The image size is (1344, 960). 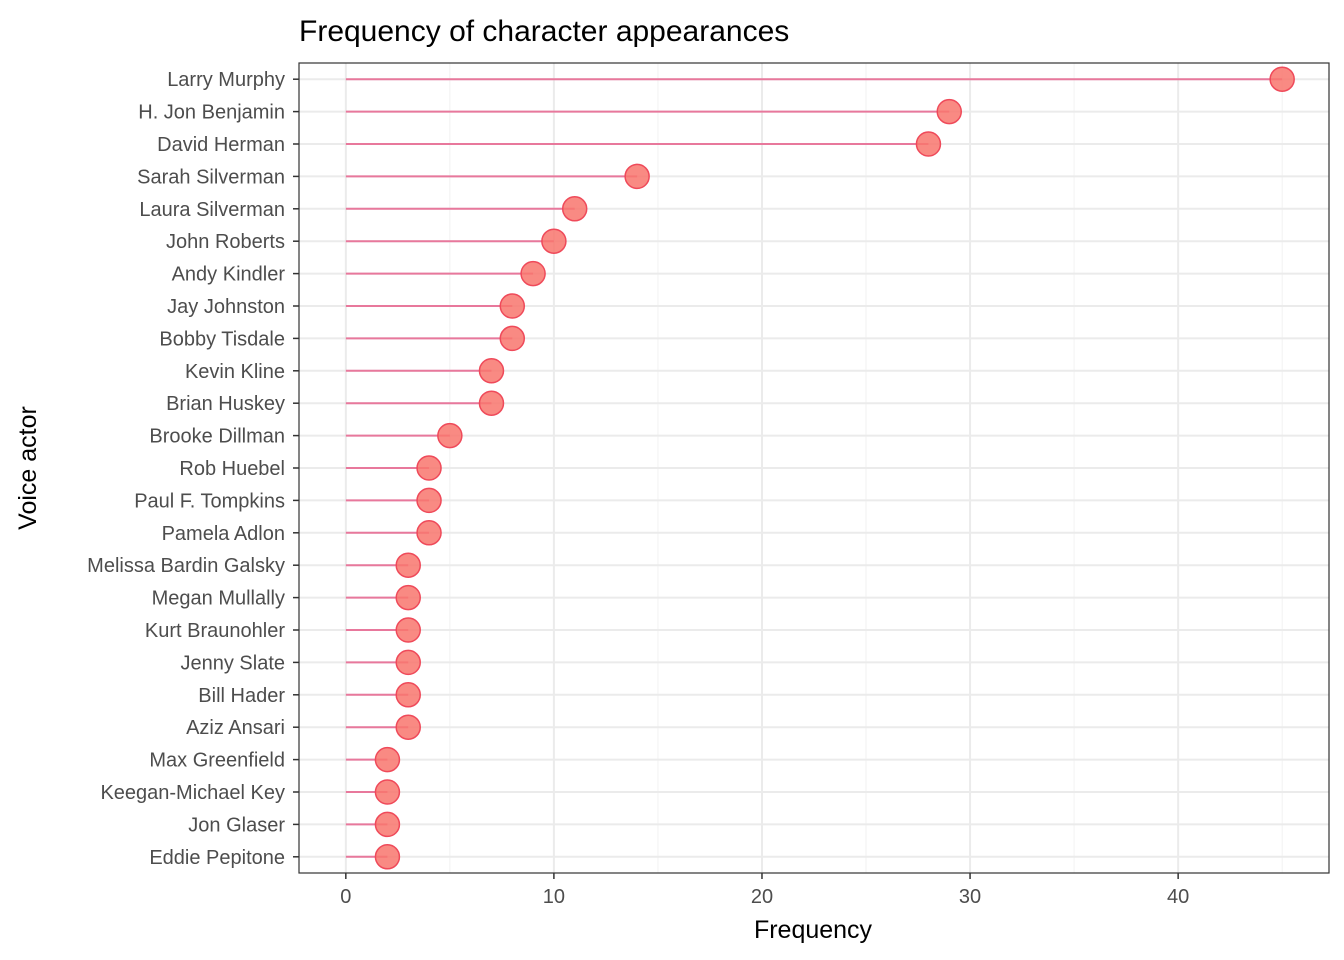 What do you see at coordinates (345, 897) in the screenshot?
I see `x-tick-label: 0` at bounding box center [345, 897].